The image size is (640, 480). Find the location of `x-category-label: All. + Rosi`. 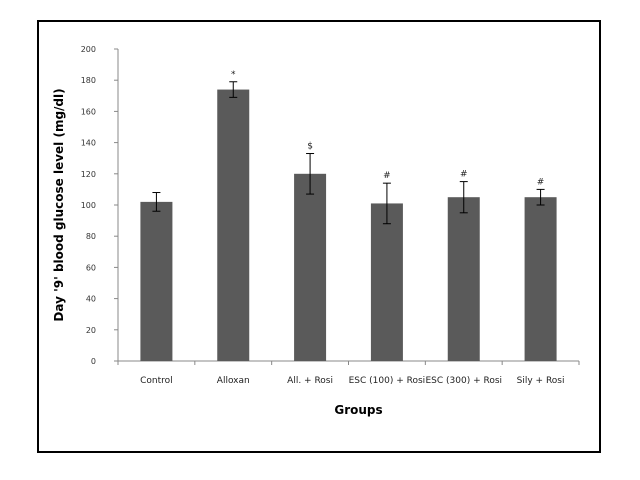

x-category-label: All. + Rosi is located at coordinates (310, 381).